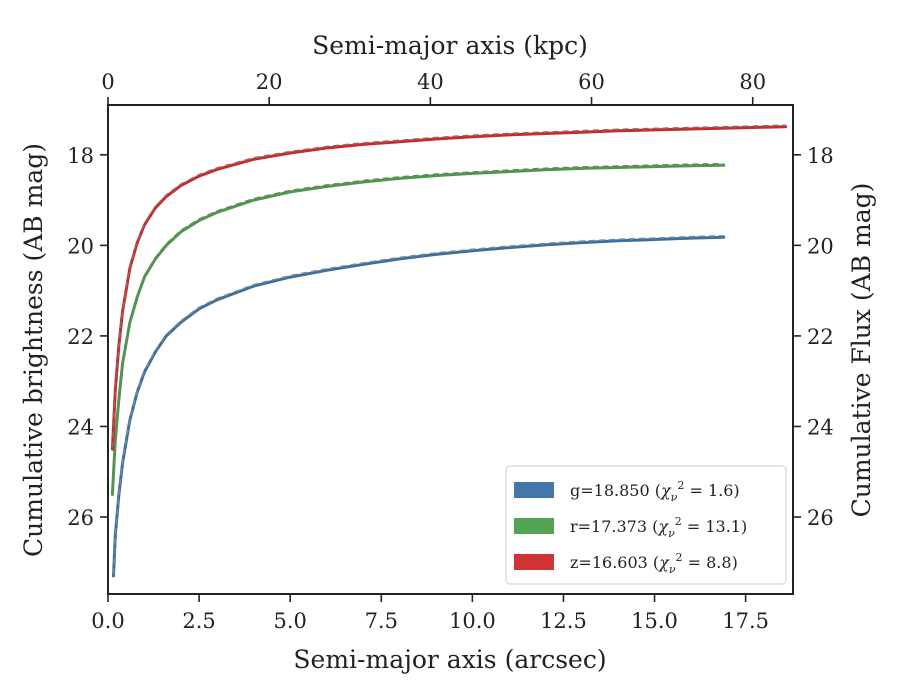  Describe the element at coordinates (534, 562) in the screenshot. I see `legend-swatch-z` at that location.